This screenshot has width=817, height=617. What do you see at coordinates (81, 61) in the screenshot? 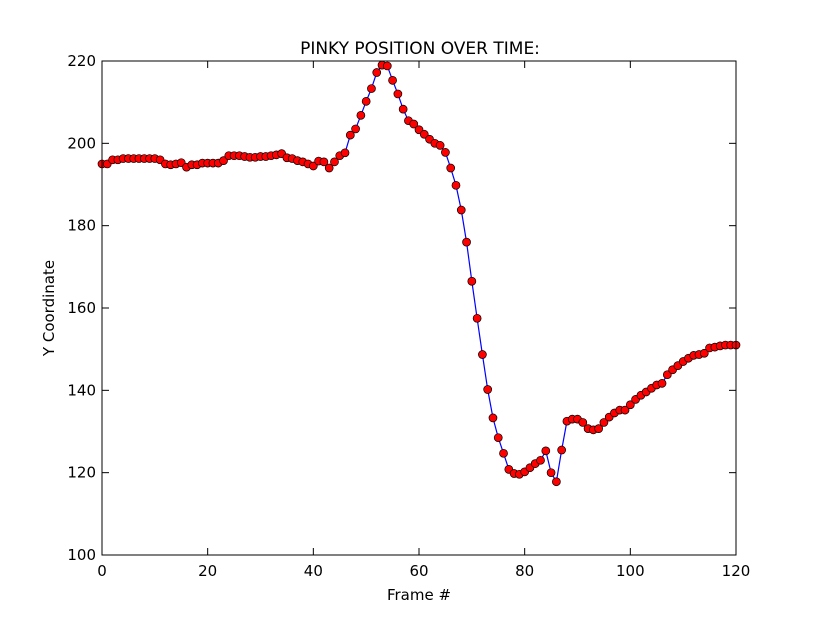
I see `y-tick-label: 220` at bounding box center [81, 61].